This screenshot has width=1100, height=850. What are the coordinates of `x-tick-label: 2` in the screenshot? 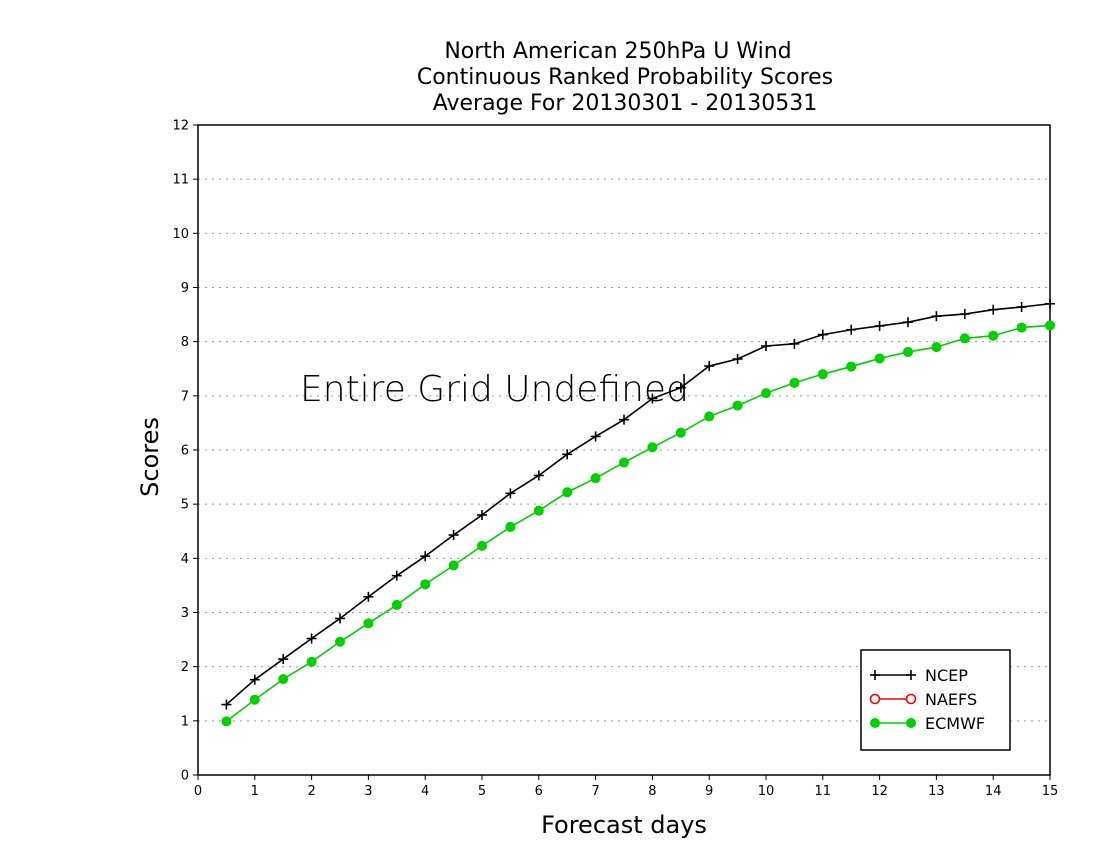 It's located at (311, 791).